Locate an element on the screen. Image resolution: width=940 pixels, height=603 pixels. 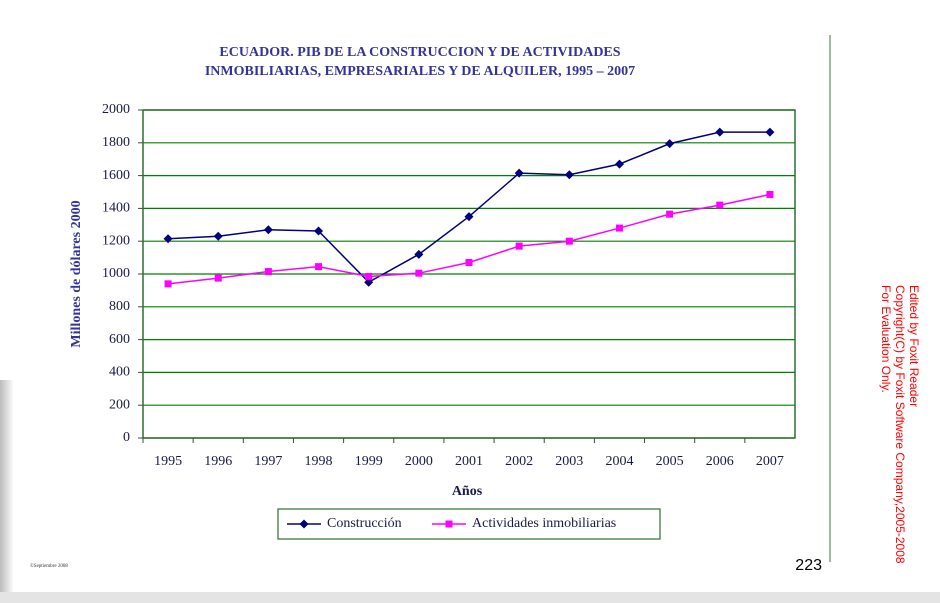
y-tick-label: 600 is located at coordinates (119, 339).